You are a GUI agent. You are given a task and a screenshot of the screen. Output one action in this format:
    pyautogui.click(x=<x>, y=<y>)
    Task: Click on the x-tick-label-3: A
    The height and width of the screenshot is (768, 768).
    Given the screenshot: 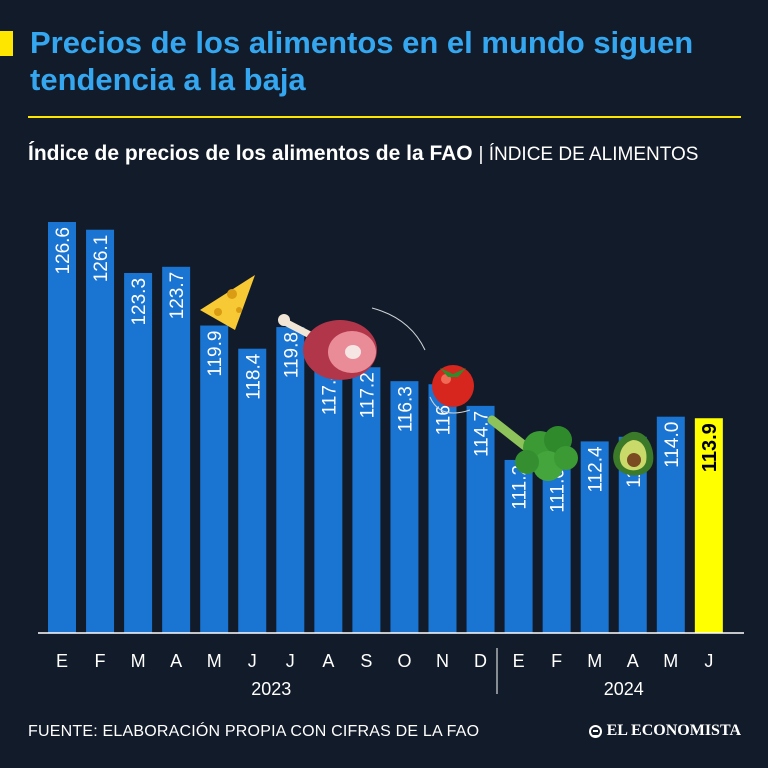 What is the action you would take?
    pyautogui.click(x=176, y=661)
    